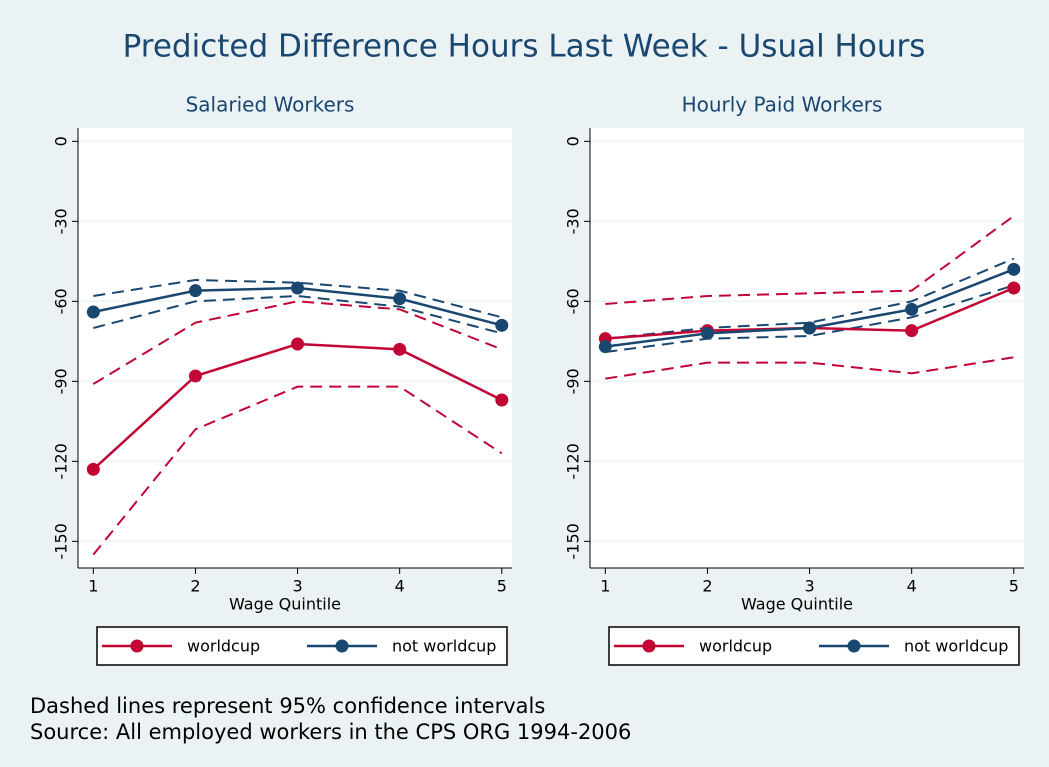 This screenshot has height=767, width=1049. What do you see at coordinates (270, 105) in the screenshot?
I see `panel-title: Salaried Workers` at bounding box center [270, 105].